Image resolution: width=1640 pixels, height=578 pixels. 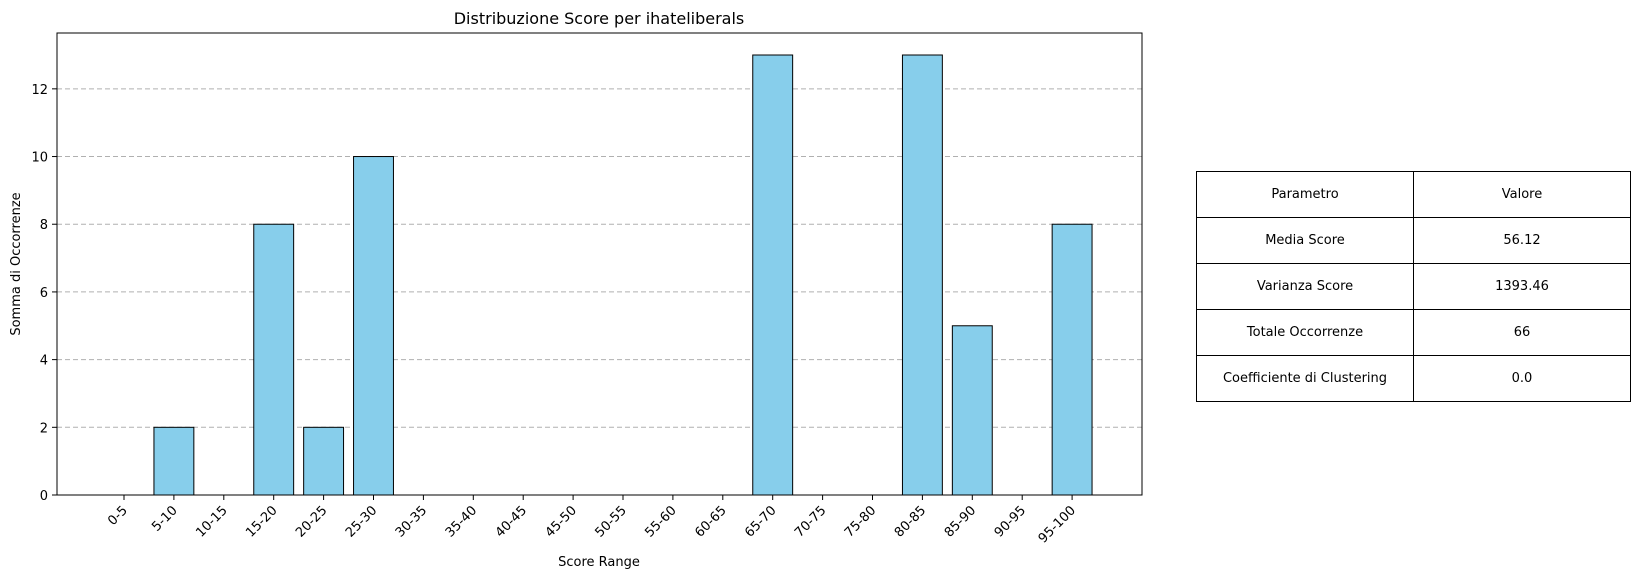 I want to click on y-tick-label: 0, so click(x=44, y=496).